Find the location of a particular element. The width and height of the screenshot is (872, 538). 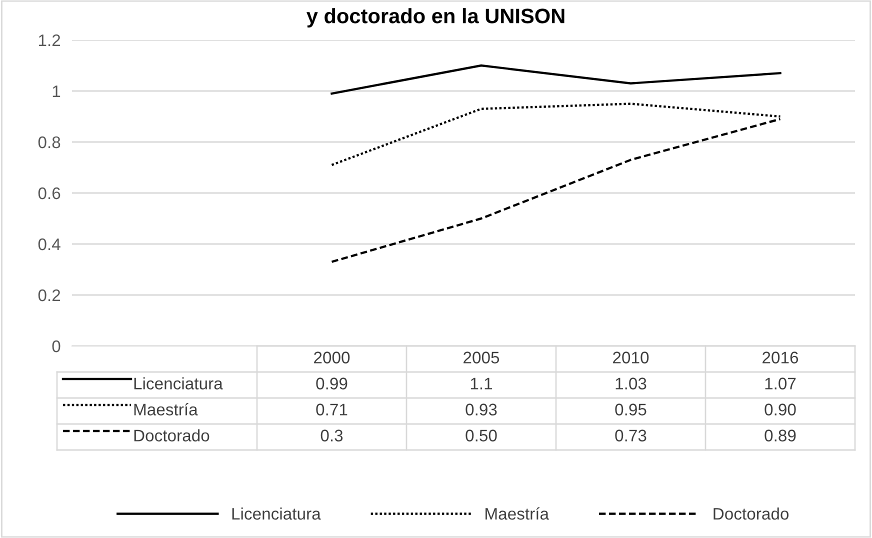

data-label: 0.3 is located at coordinates (331, 436).